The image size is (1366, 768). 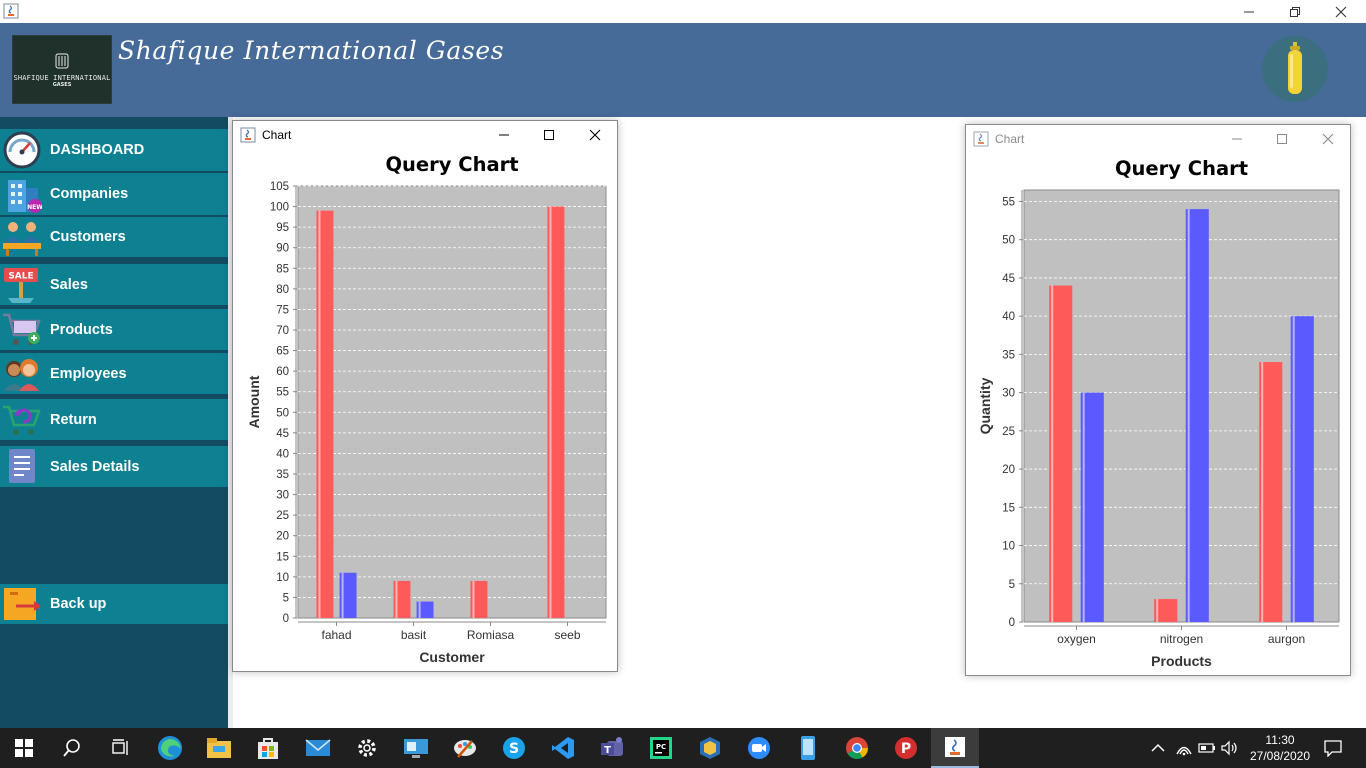 What do you see at coordinates (62, 77) in the screenshot?
I see `logo-text: SHAFIQUE INTERNATIONAL` at bounding box center [62, 77].